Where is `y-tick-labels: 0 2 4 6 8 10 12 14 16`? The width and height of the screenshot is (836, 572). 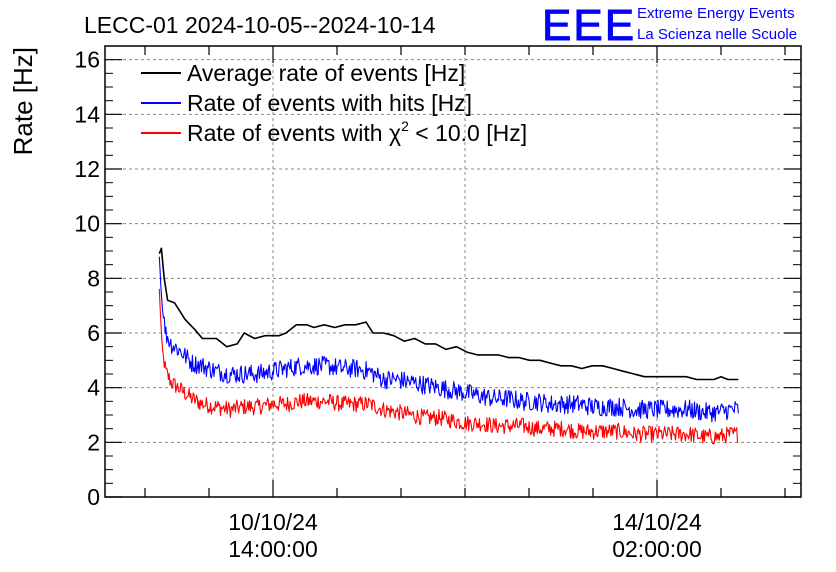 y-tick-labels: 0 2 4 6 8 10 12 14 16 is located at coordinates (87, 278).